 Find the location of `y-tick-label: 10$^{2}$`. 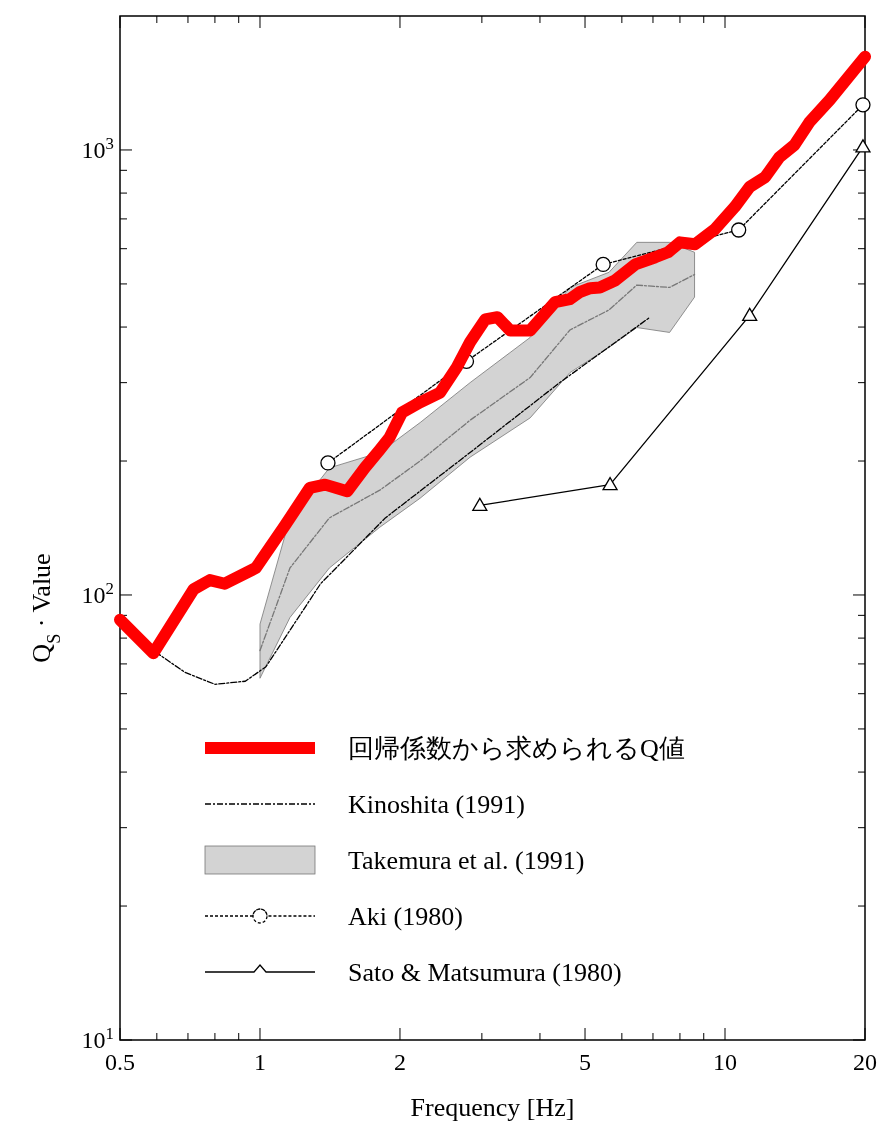

y-tick-label: 10$^{2}$ is located at coordinates (97, 593).